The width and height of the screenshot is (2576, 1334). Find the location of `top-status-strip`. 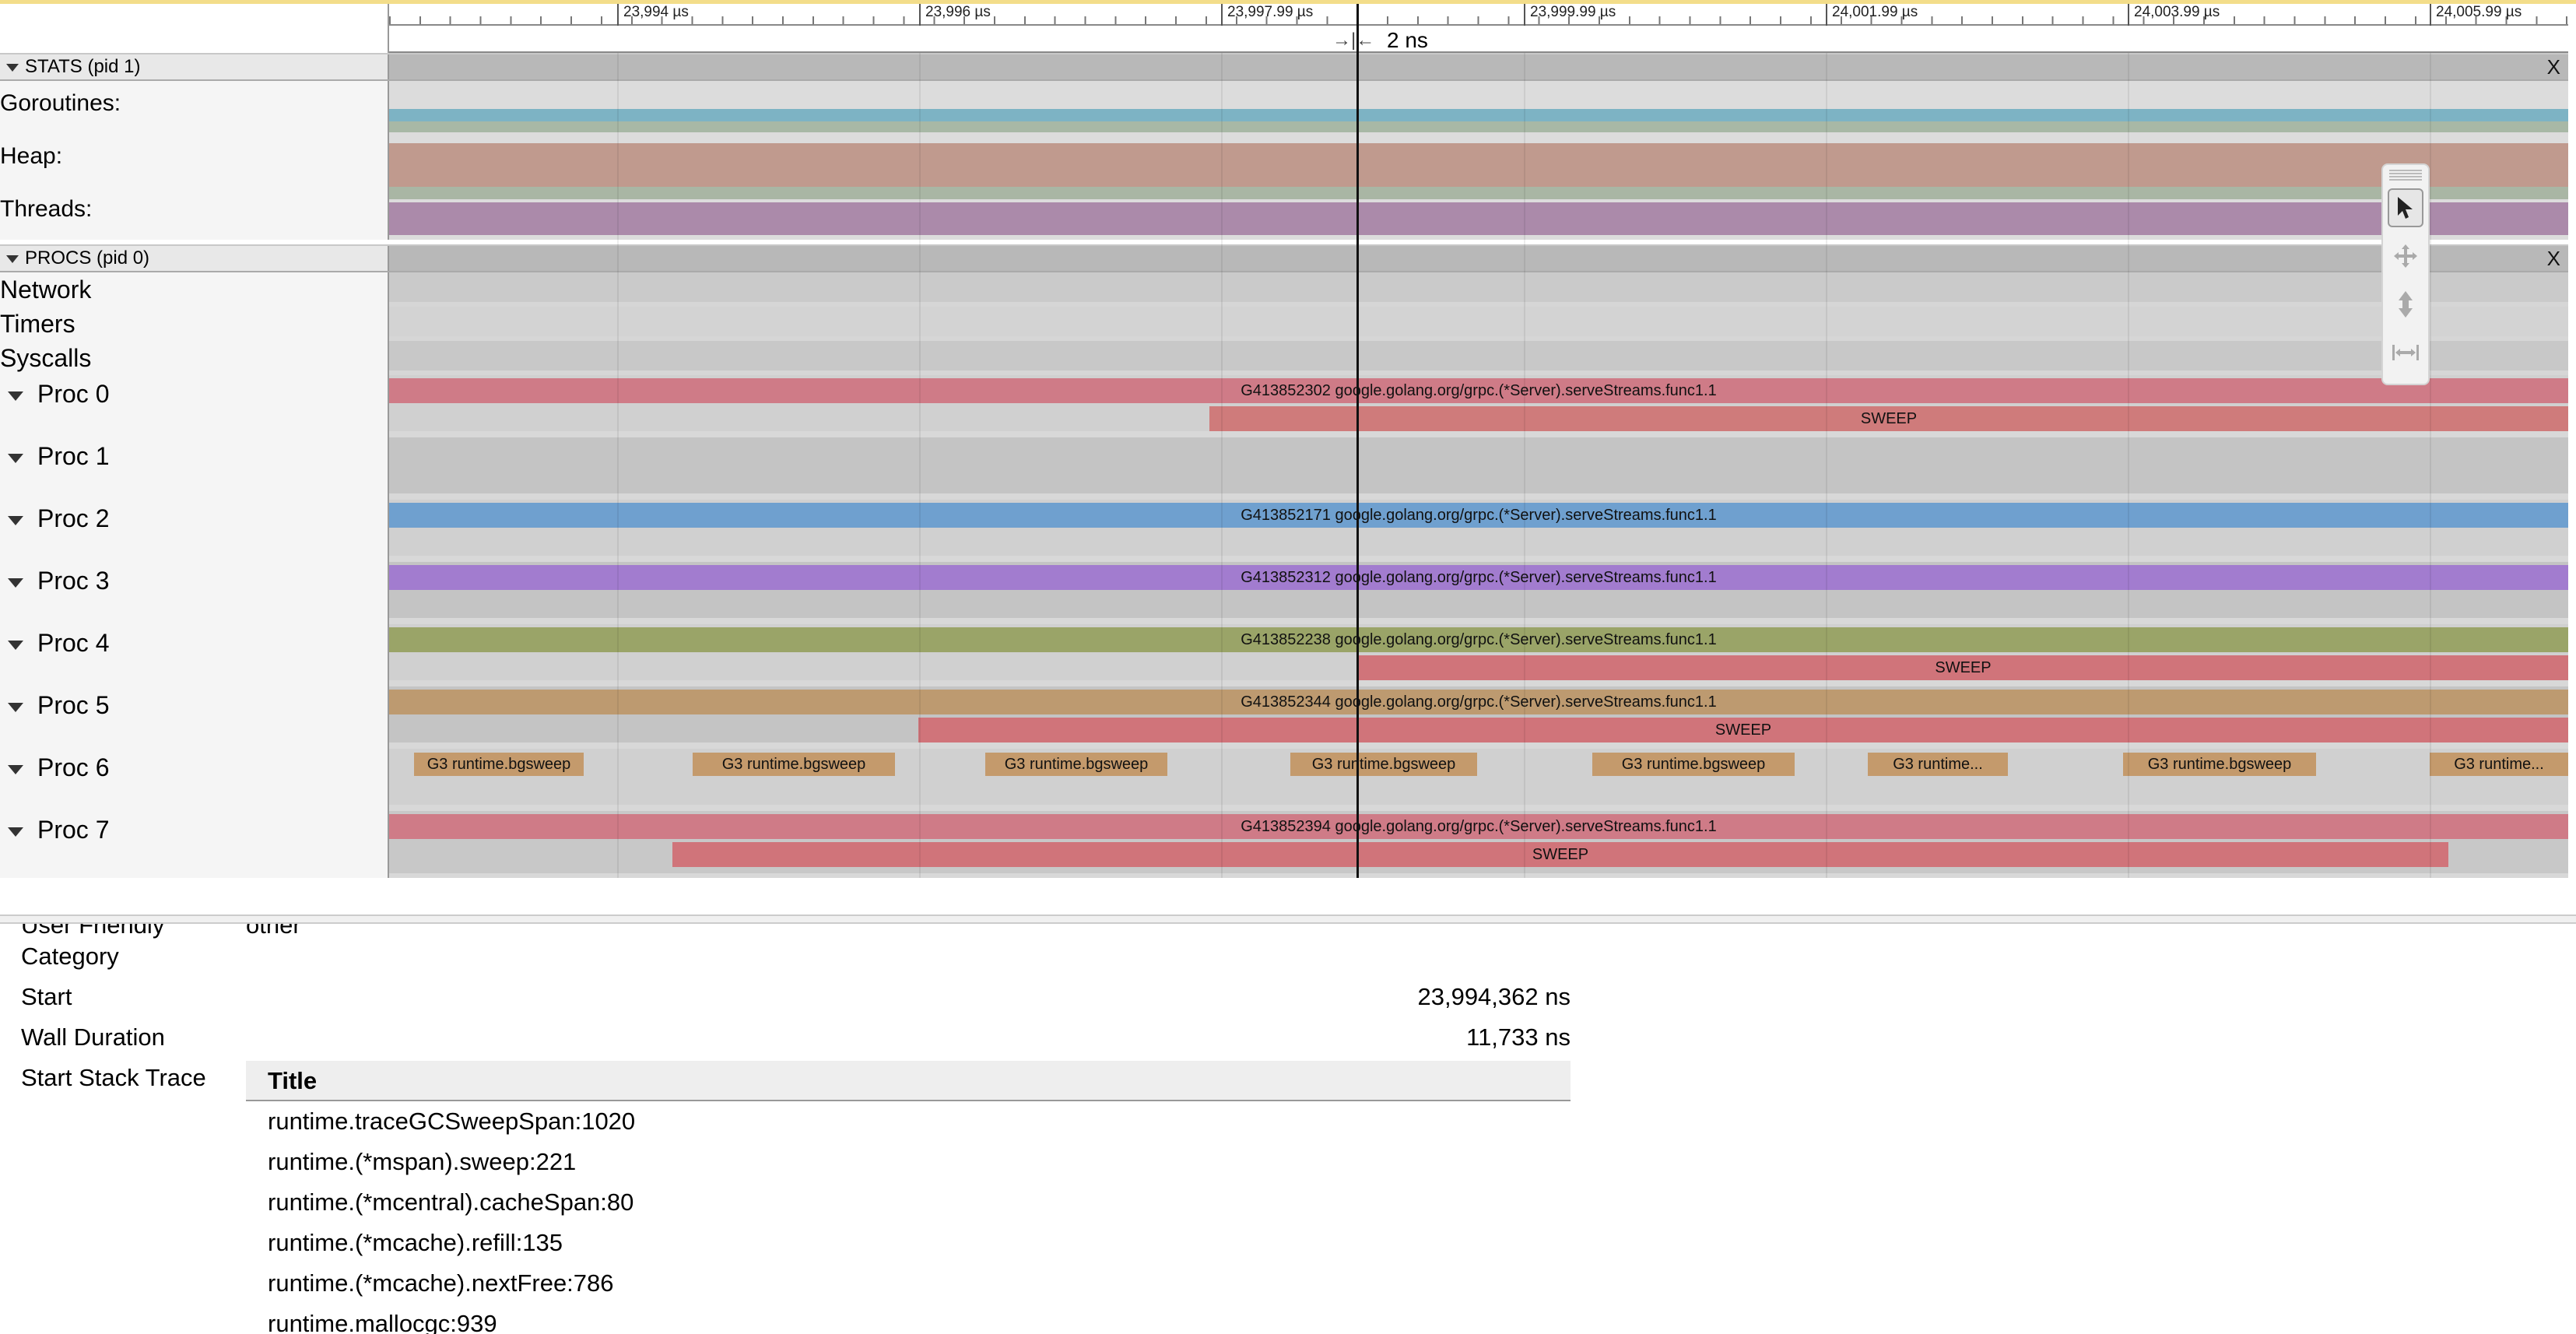

top-status-strip is located at coordinates (1288, 2).